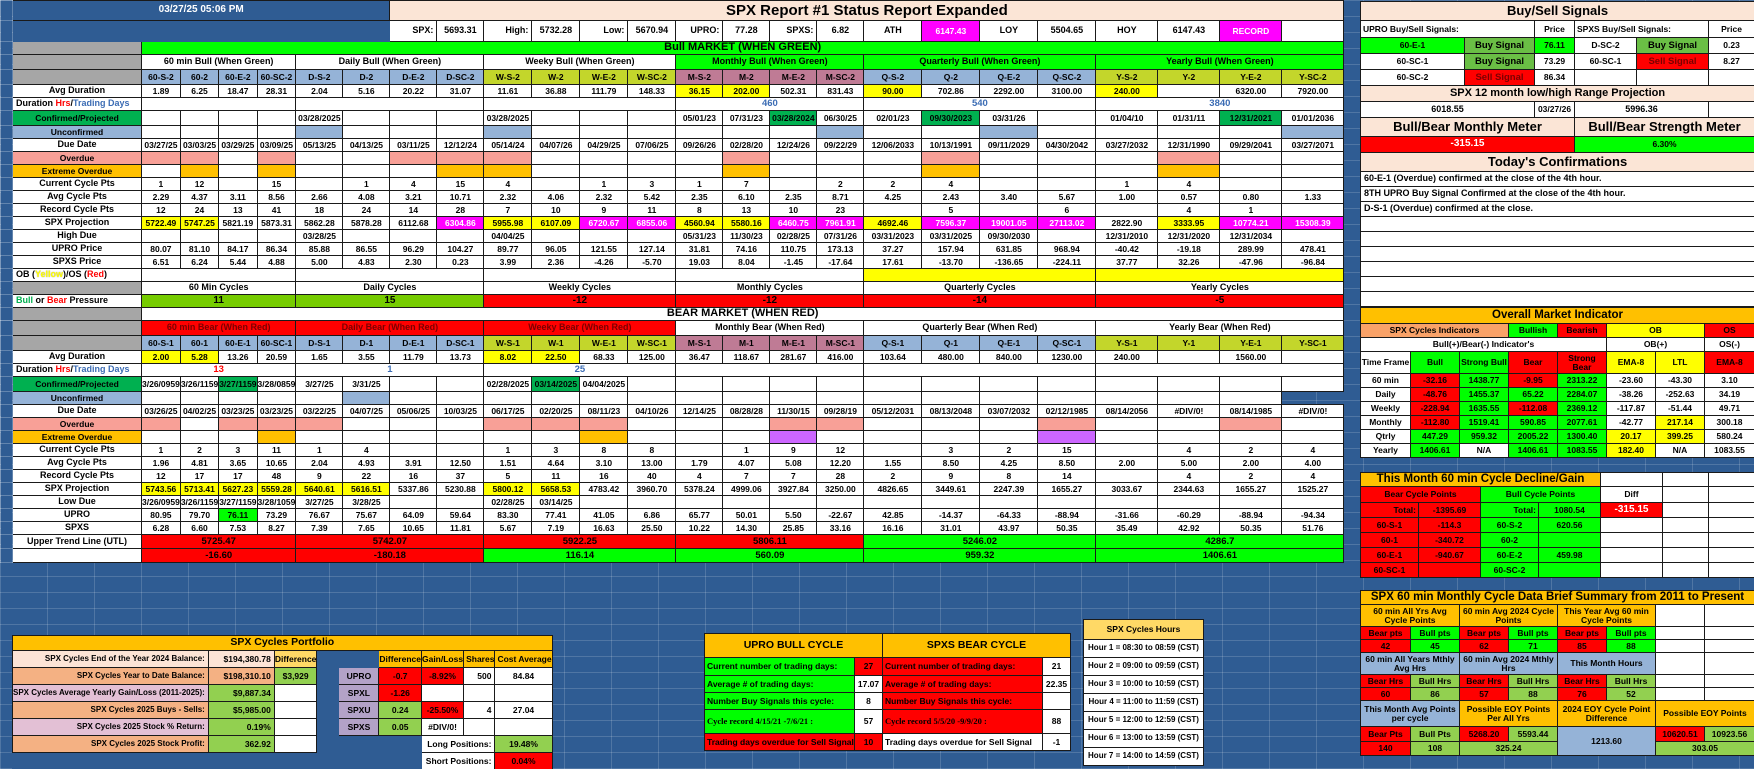 Image resolution: width=1754 pixels, height=769 pixels. What do you see at coordinates (893, 450) in the screenshot?
I see `bear-current-cycle-pts-cell` at bounding box center [893, 450].